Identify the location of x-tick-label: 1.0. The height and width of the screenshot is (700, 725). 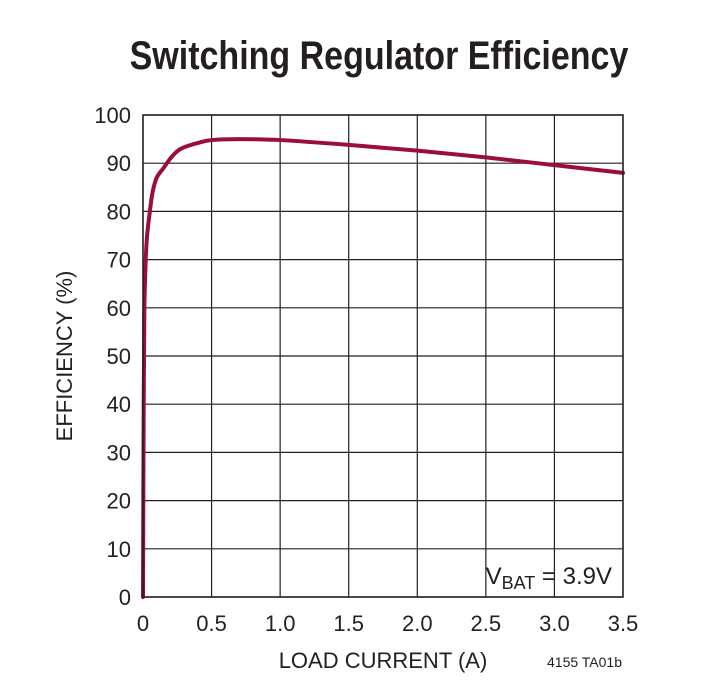
(280, 623).